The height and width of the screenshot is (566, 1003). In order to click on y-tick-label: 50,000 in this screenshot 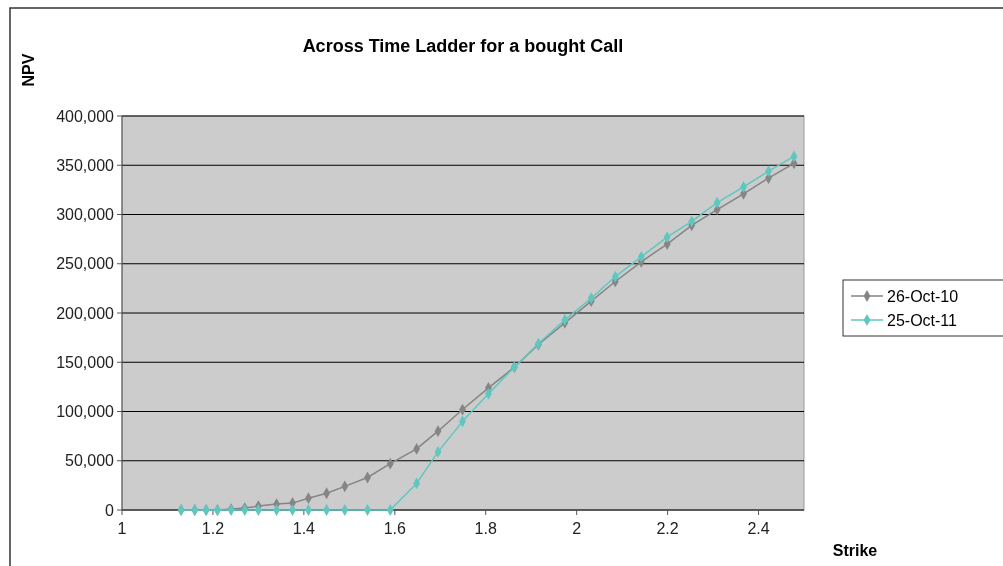, I will do `click(90, 461)`.